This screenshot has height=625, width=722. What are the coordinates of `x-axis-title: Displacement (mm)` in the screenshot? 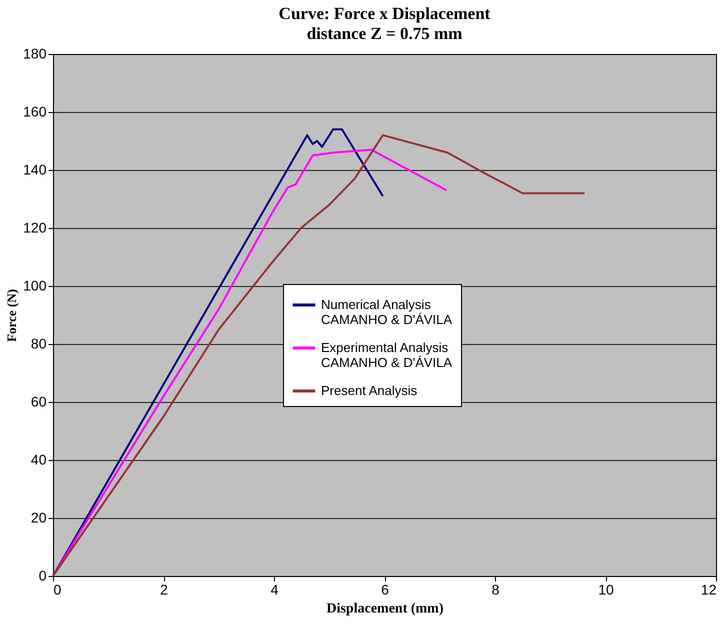 It's located at (385, 609).